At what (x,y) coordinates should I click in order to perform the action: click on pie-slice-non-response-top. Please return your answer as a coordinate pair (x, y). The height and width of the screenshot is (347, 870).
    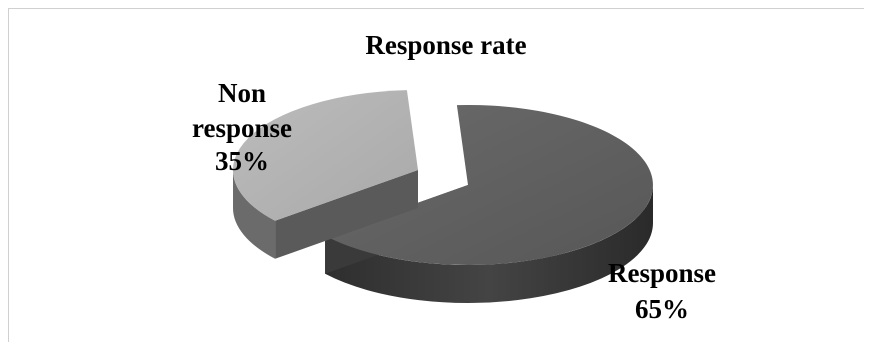
    Looking at the image, I should click on (325, 155).